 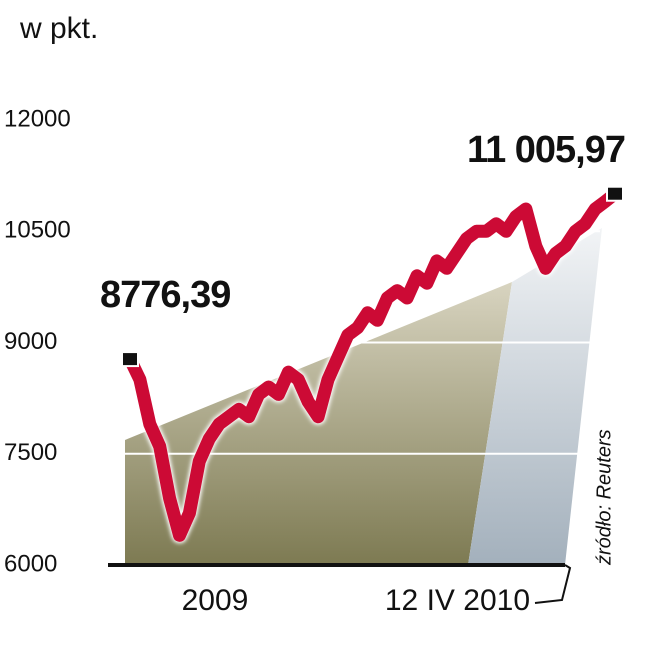 I want to click on y-tick-label: 6000, so click(x=30, y=563).